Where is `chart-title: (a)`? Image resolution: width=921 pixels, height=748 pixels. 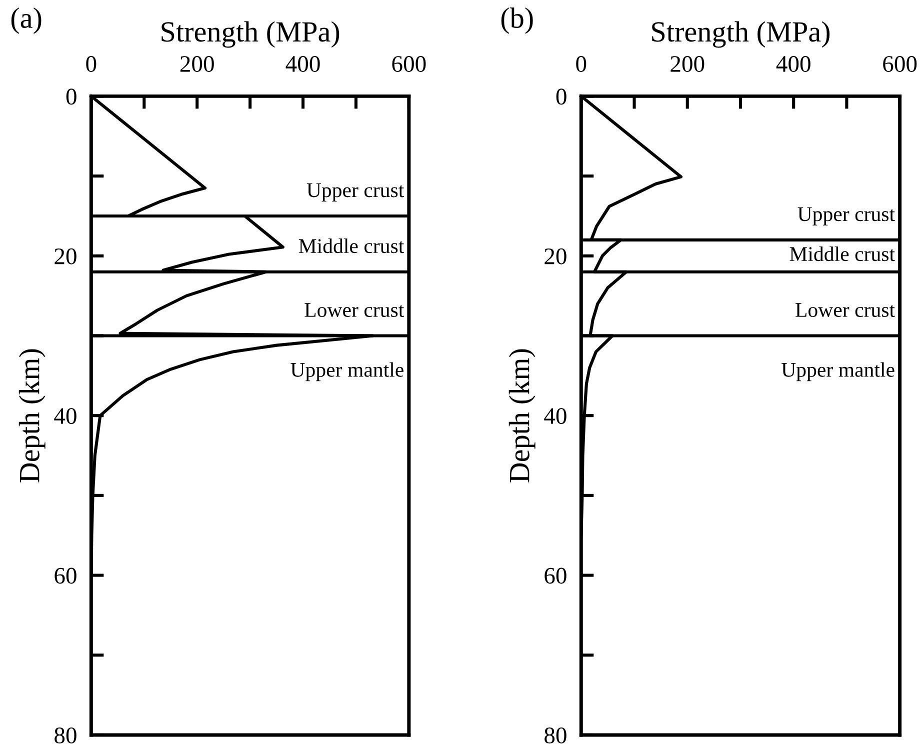 chart-title: (a) is located at coordinates (26, 20).